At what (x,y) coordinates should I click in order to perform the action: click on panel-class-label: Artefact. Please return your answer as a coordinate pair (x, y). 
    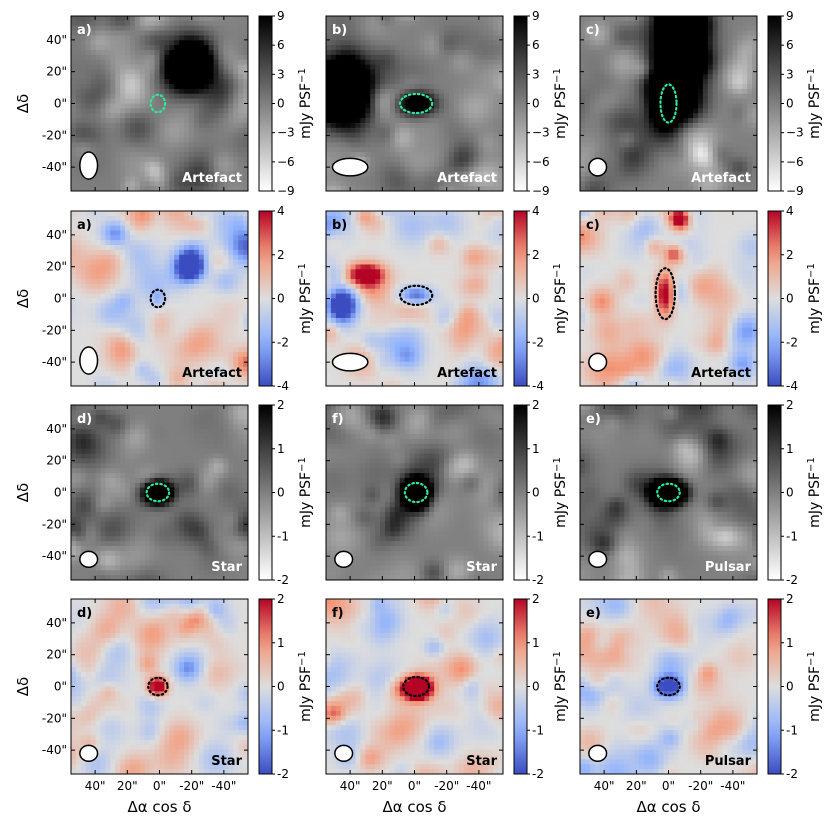
    Looking at the image, I should click on (212, 178).